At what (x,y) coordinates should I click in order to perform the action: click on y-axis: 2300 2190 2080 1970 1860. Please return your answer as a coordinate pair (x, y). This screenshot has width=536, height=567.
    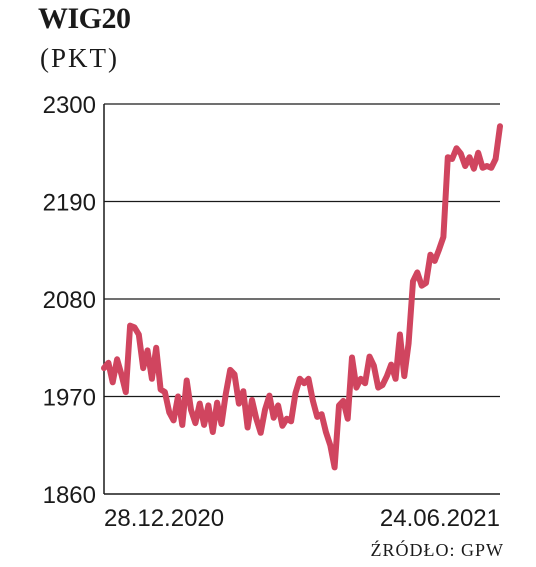
    Looking at the image, I should click on (74, 300).